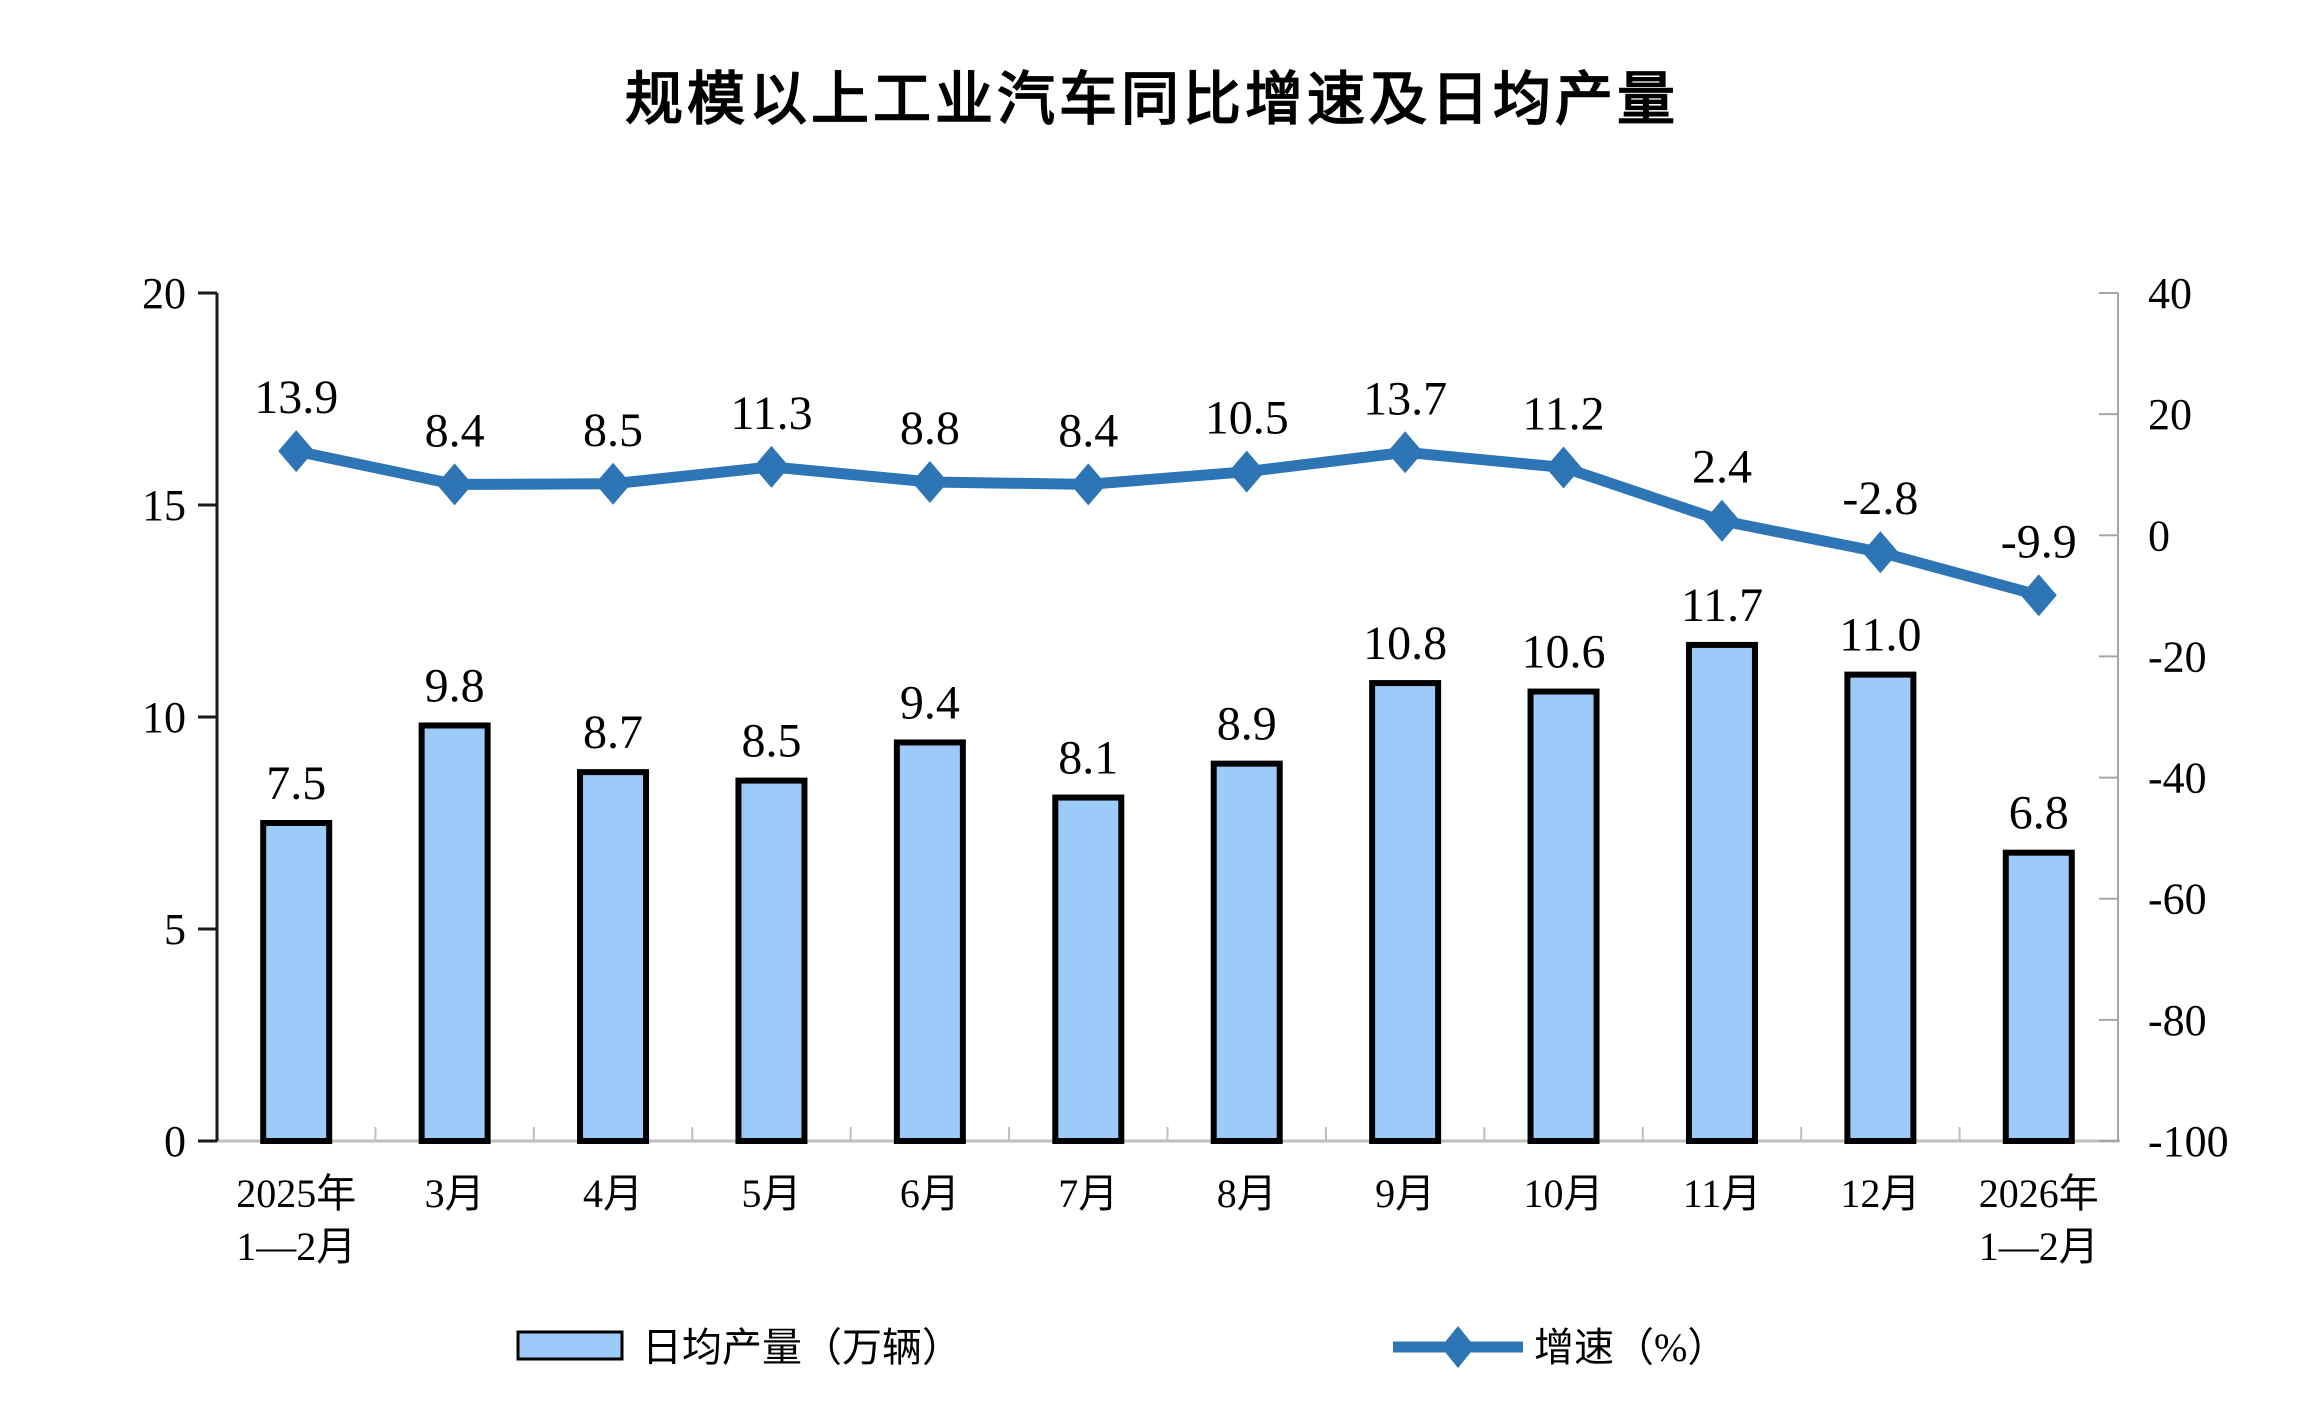 This screenshot has width=2304, height=1424. What do you see at coordinates (1405, 643) in the screenshot?
I see `bar-value-label: 10.8` at bounding box center [1405, 643].